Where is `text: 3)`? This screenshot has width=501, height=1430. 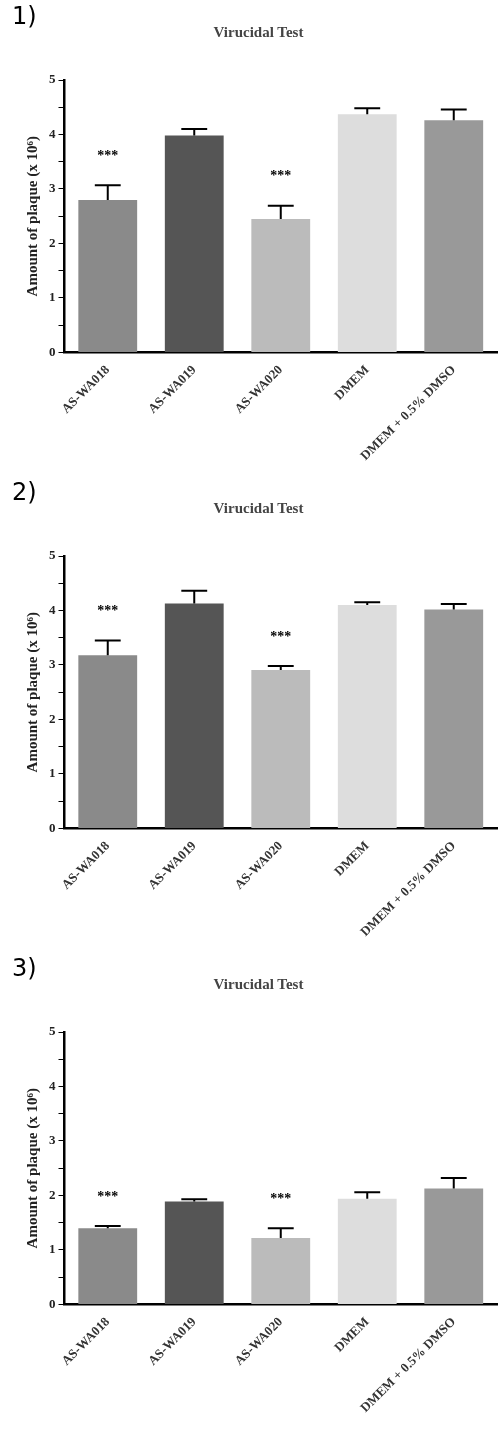
text: 3) is located at coordinates (24, 968).